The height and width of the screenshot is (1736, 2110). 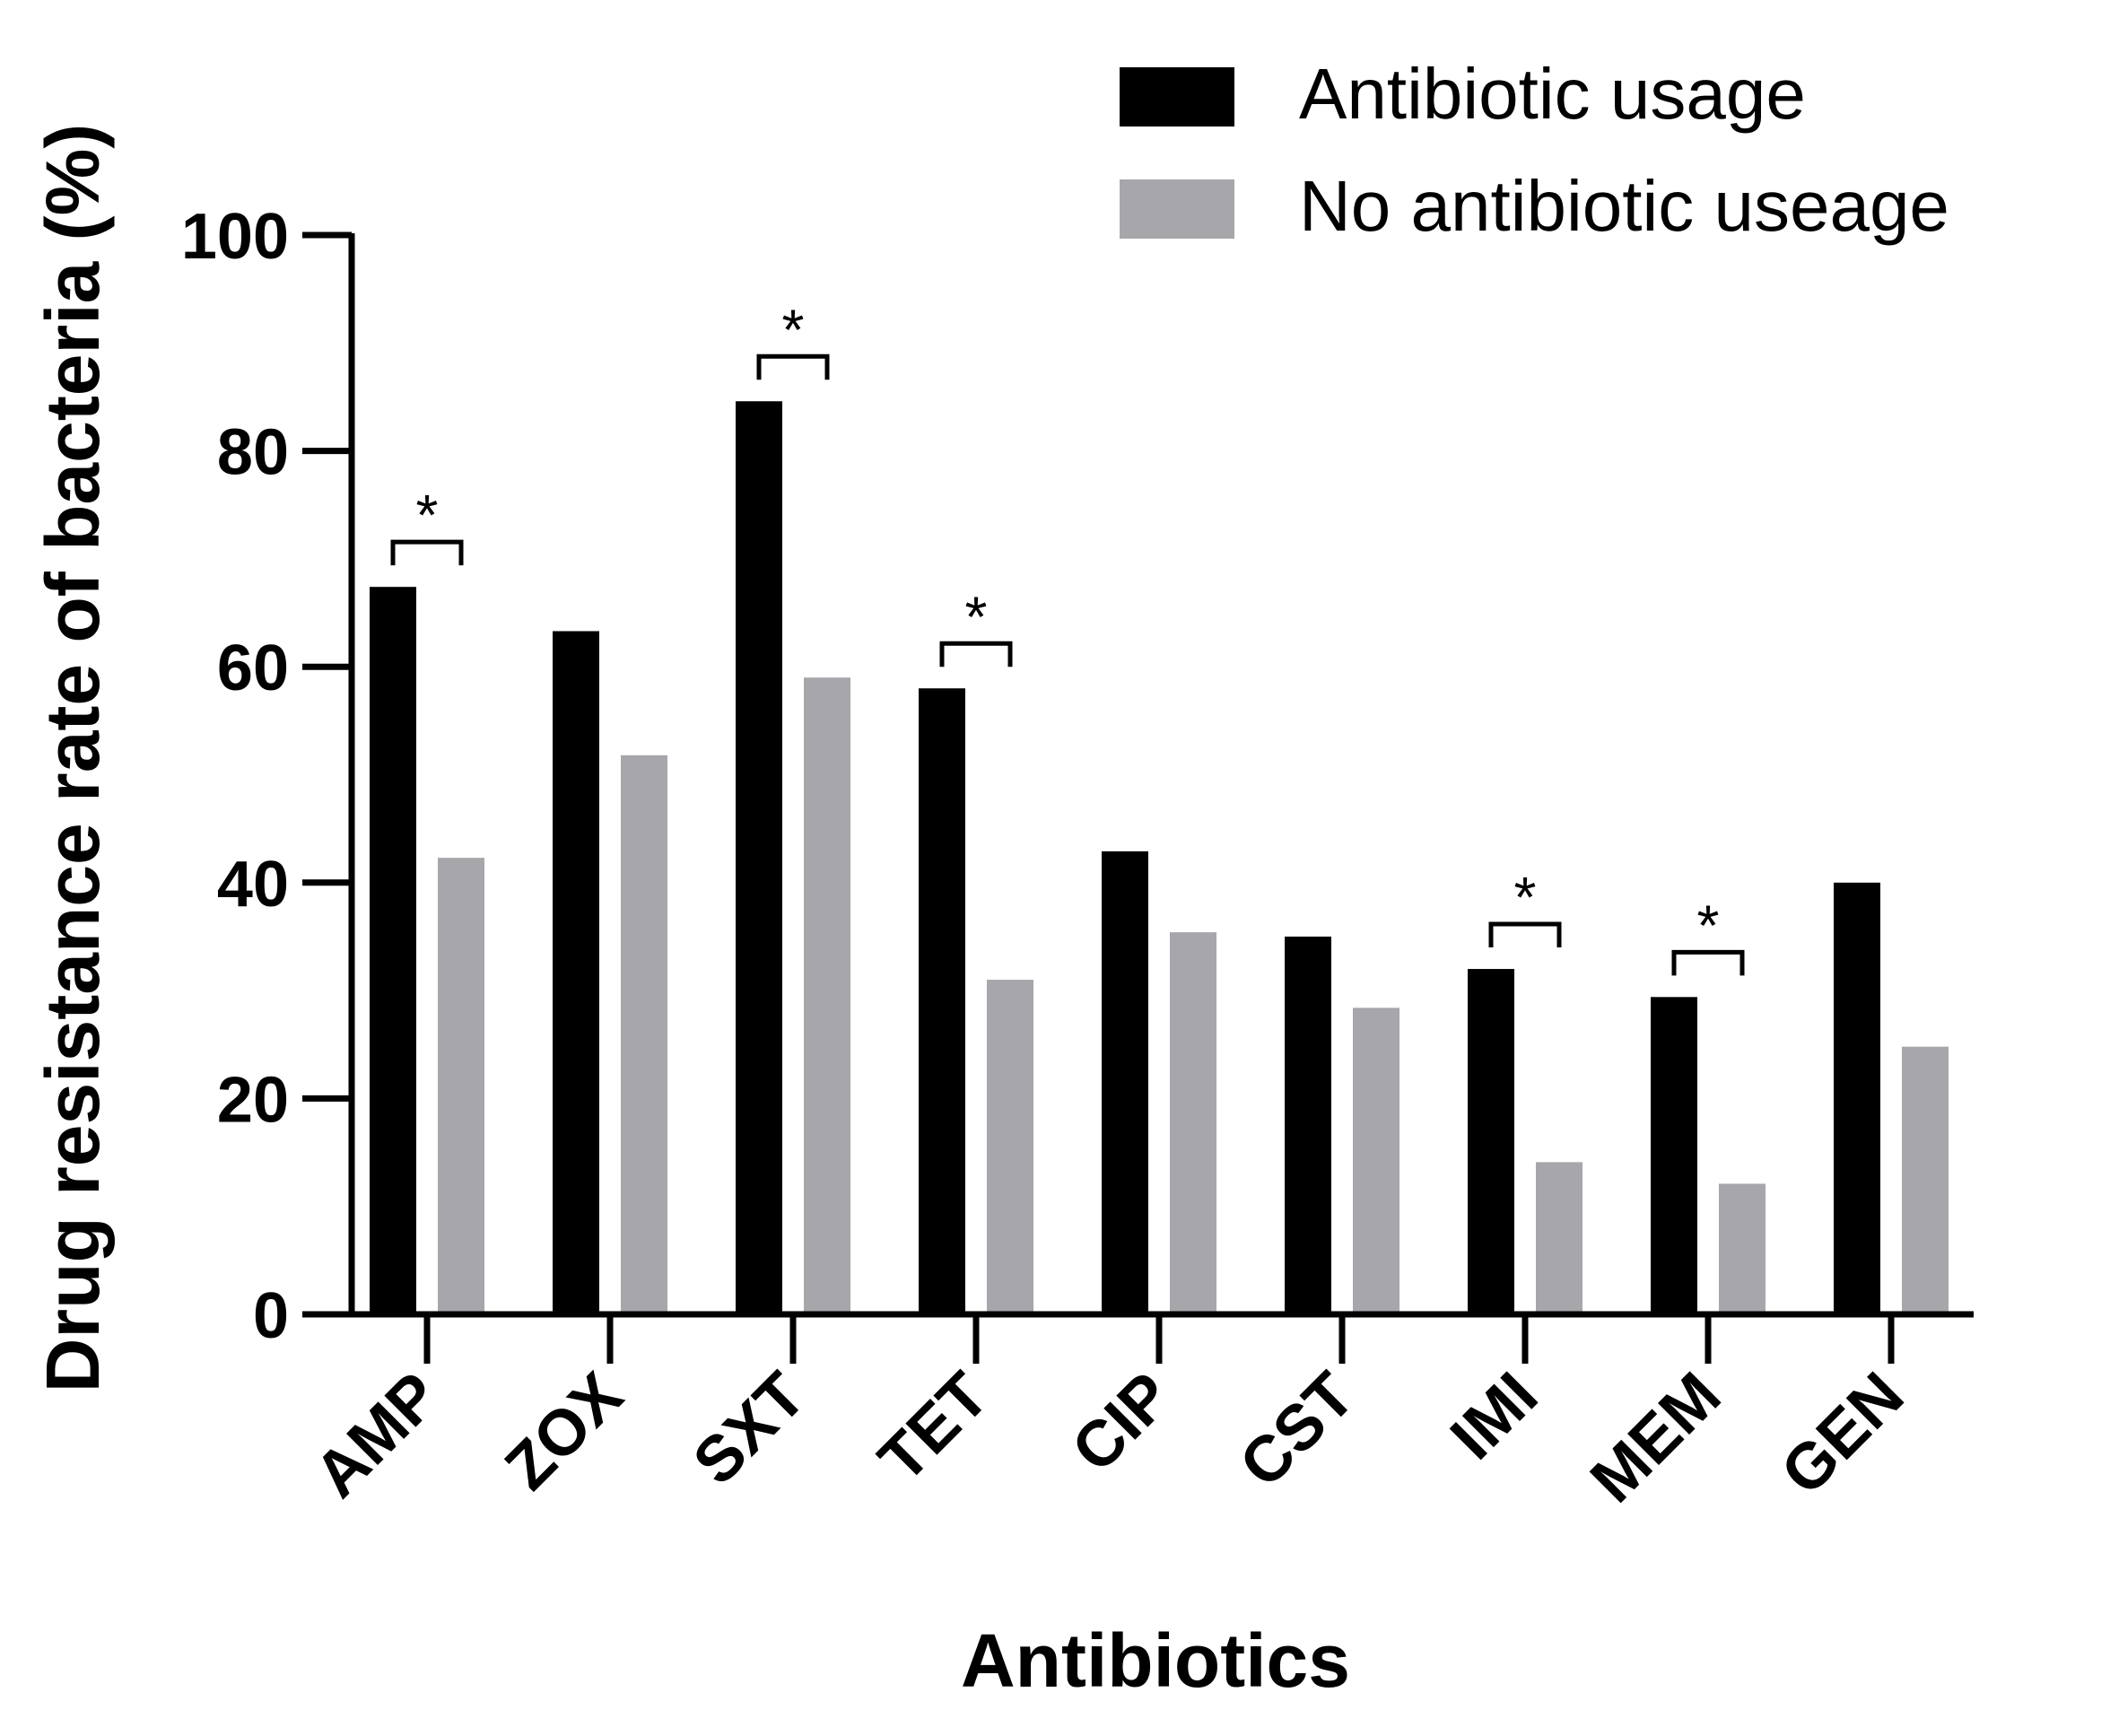 What do you see at coordinates (1674, 1155) in the screenshot?
I see `bar-usage-mem` at bounding box center [1674, 1155].